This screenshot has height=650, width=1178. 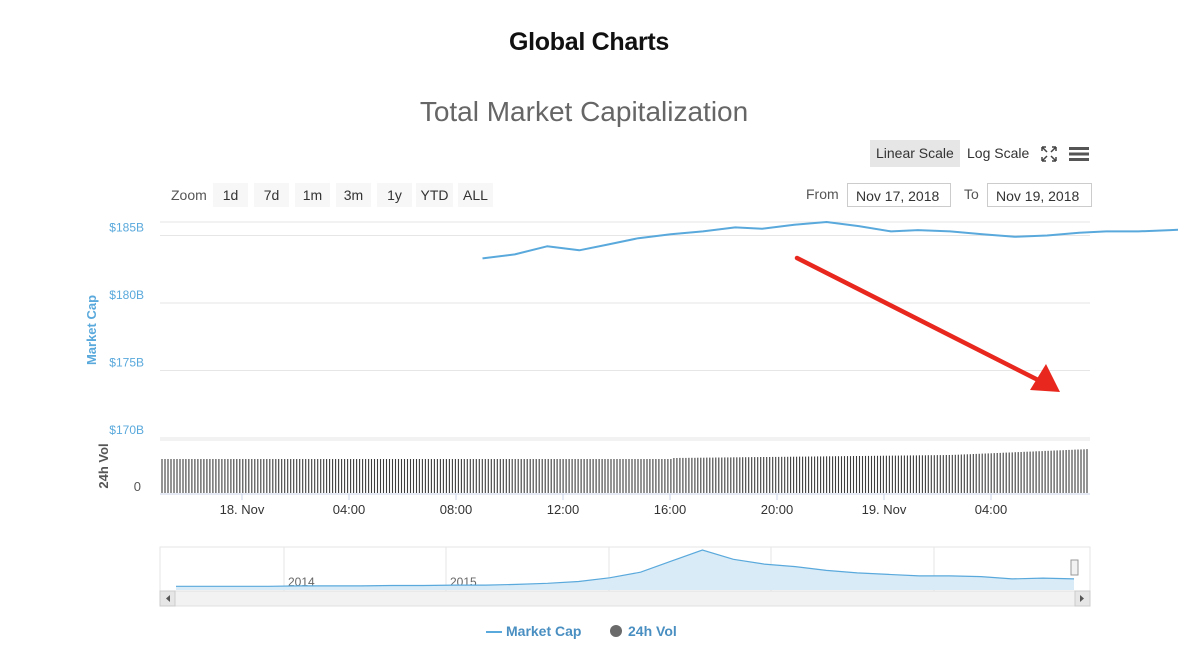 I want to click on trend-arrow-shaft, so click(x=919, y=320).